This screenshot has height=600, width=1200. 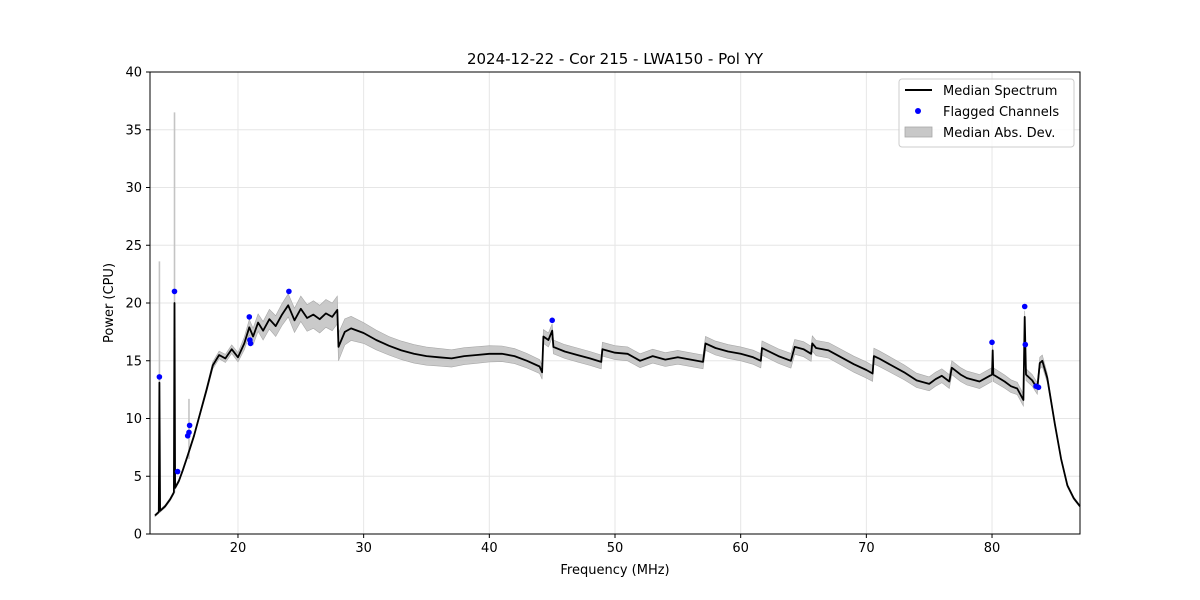 What do you see at coordinates (918, 111) in the screenshot?
I see `legend-marker-swatch` at bounding box center [918, 111].